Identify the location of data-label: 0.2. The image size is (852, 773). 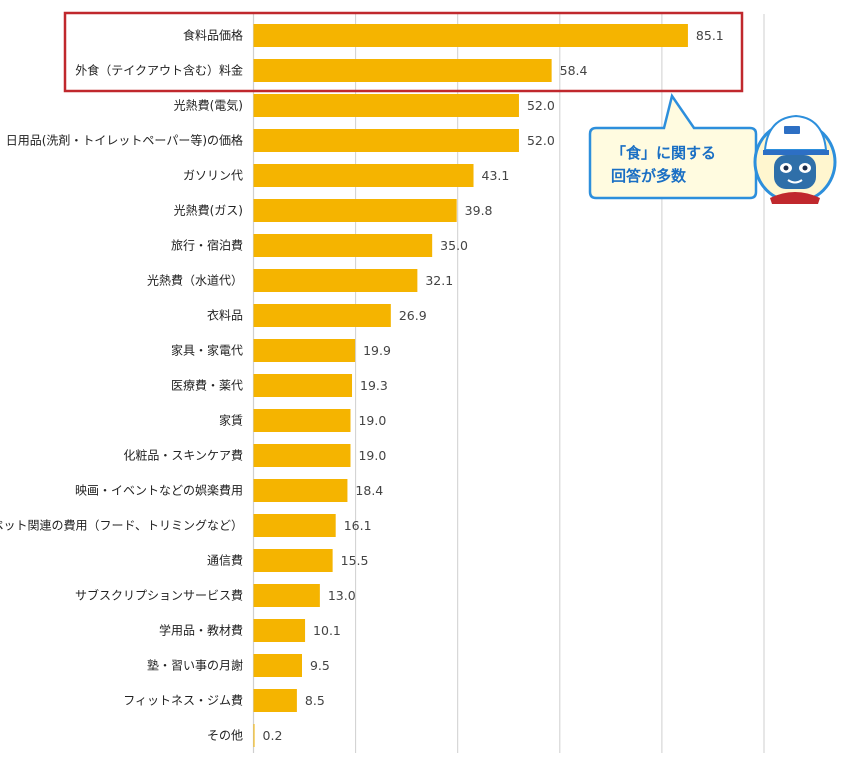
(273, 735).